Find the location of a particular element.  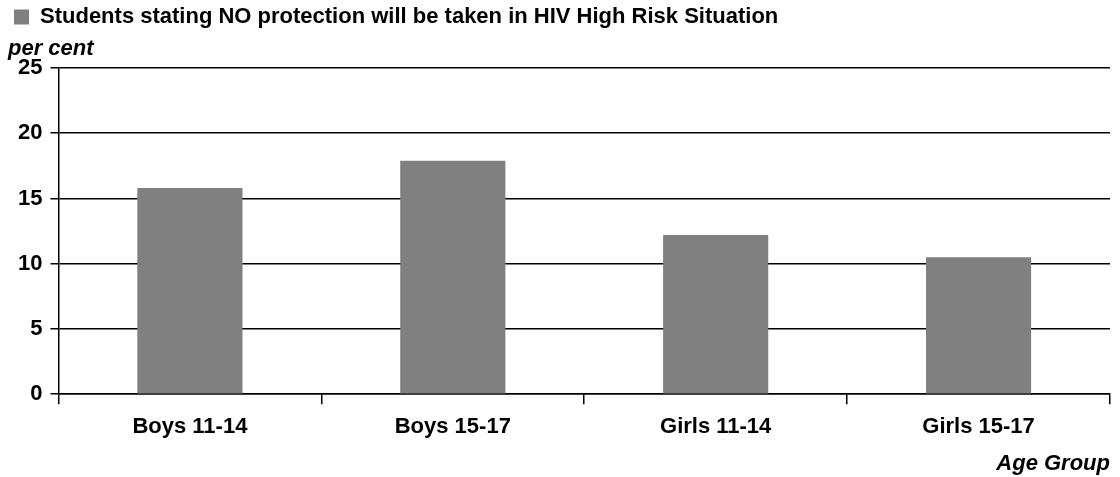

y-tick-label: 5 is located at coordinates (36, 328).